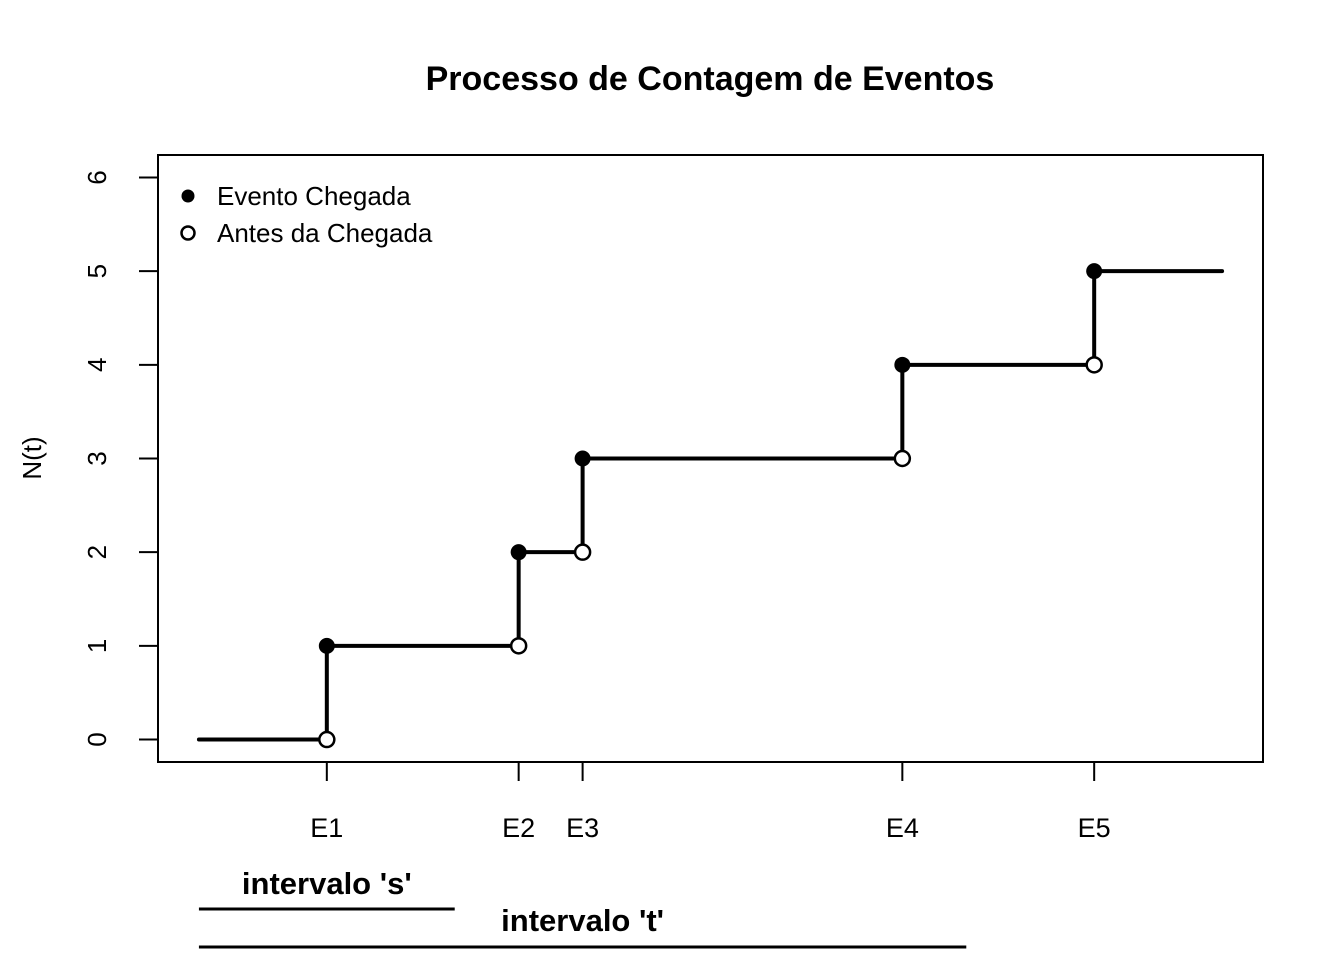 The width and height of the screenshot is (1344, 960). Describe the element at coordinates (188, 196) in the screenshot. I see `legend-filled-circle-icon` at that location.